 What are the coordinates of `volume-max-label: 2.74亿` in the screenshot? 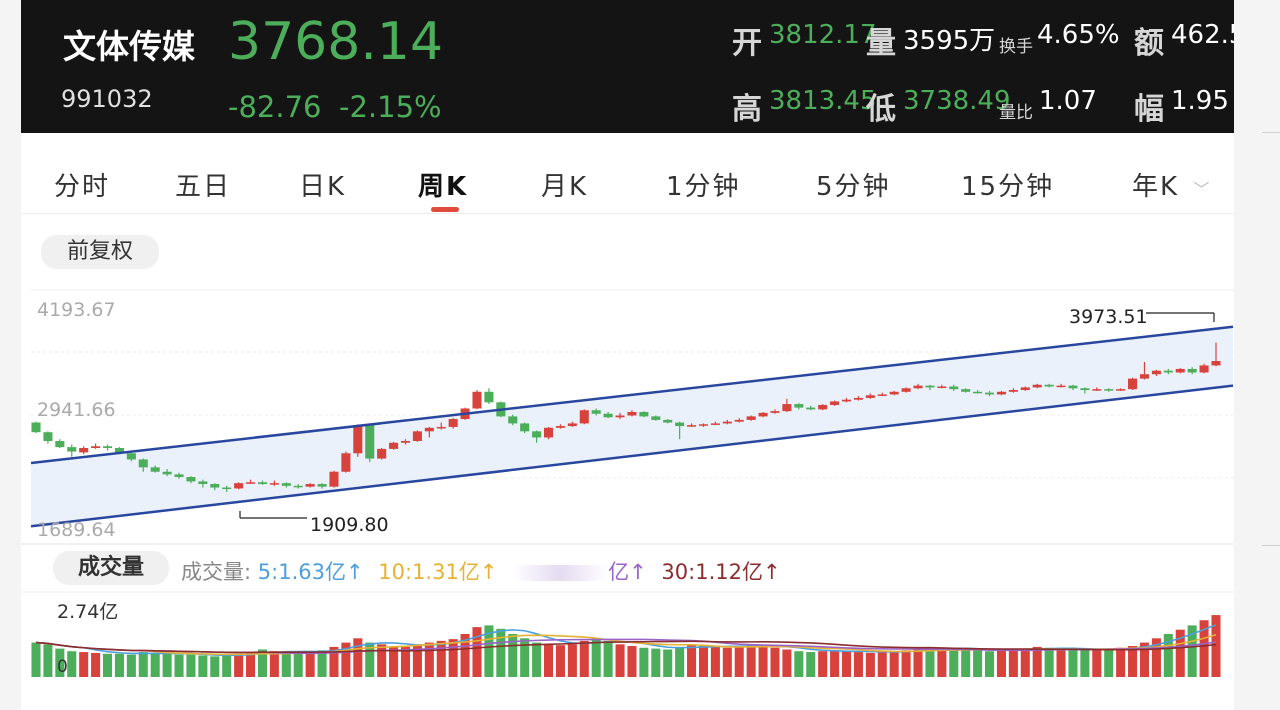 It's located at (87, 612).